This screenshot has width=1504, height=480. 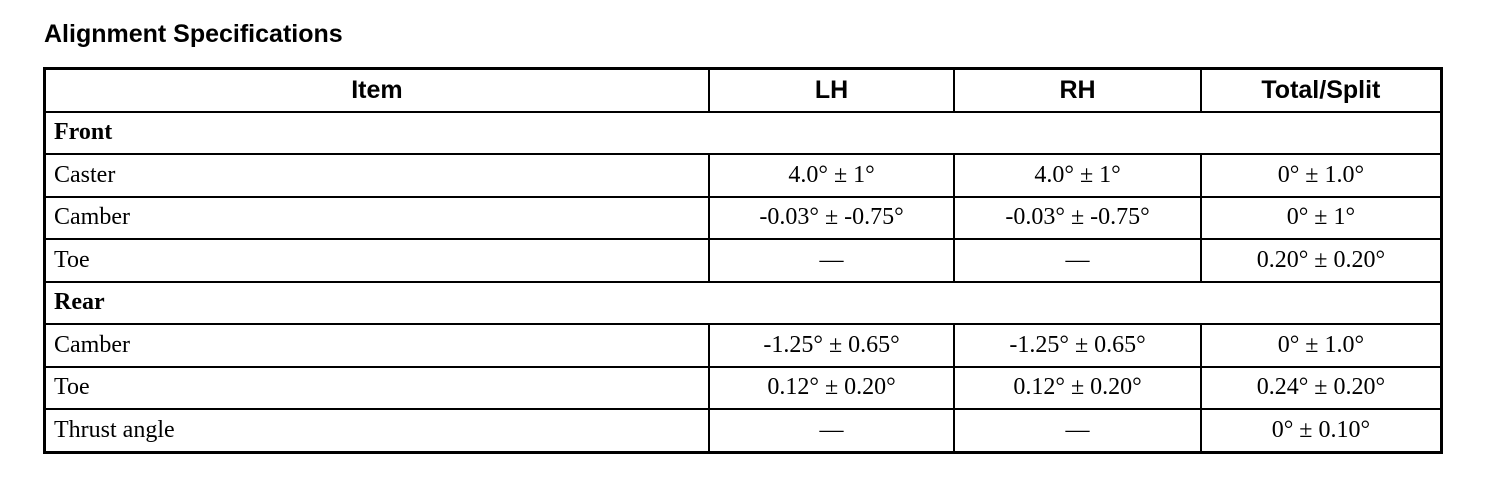 I want to click on total-split-cell: 0.20° ± 0.20°, so click(x=1321, y=260).